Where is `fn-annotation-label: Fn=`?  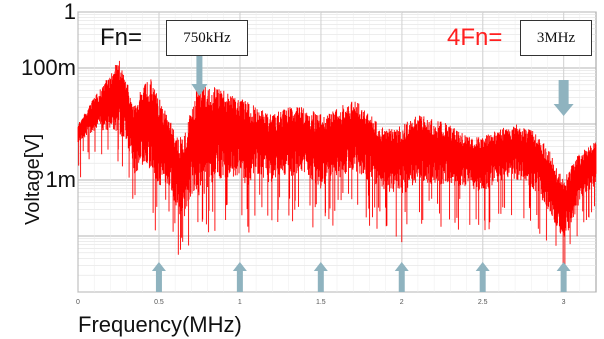 fn-annotation-label: Fn= is located at coordinates (121, 37).